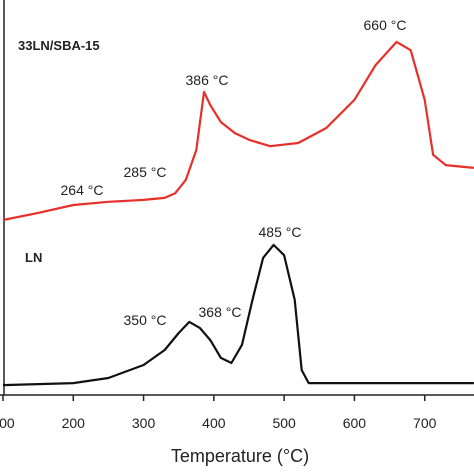 The image size is (474, 474). Describe the element at coordinates (280, 232) in the screenshot. I see `annotation: 485 °C` at that location.